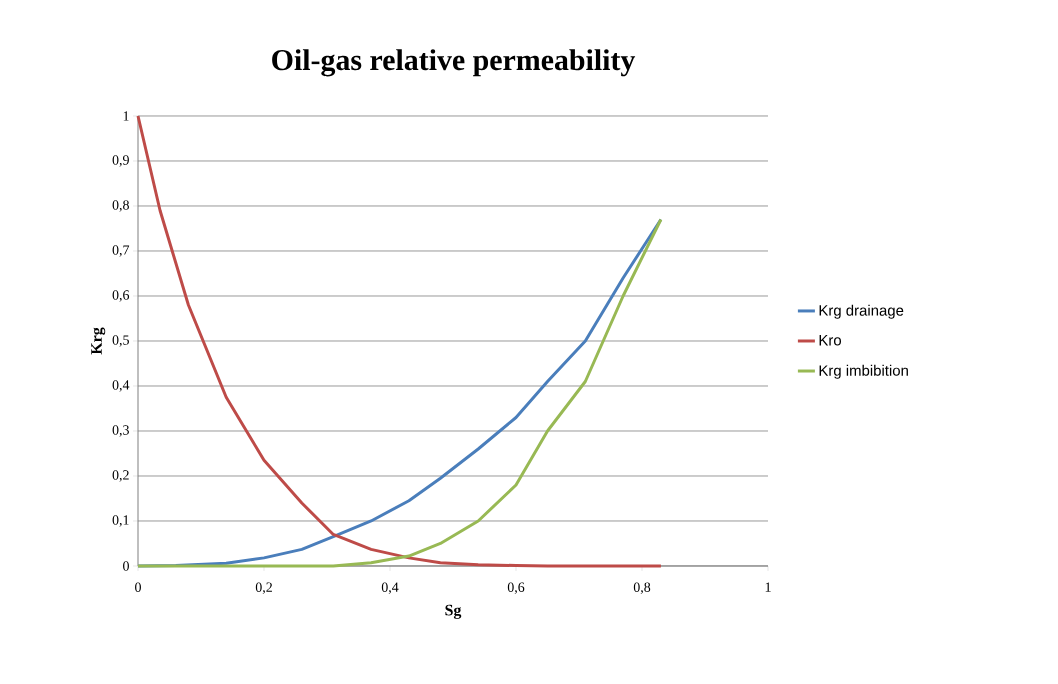  I want to click on y-tick-label: 0,1, so click(120, 521).